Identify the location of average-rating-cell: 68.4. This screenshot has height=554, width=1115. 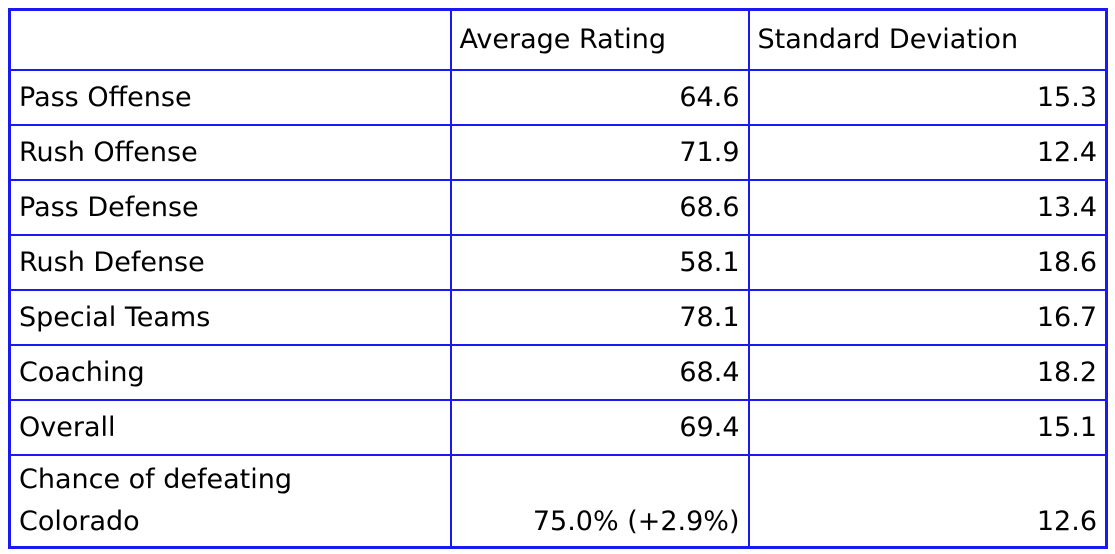
(599, 372).